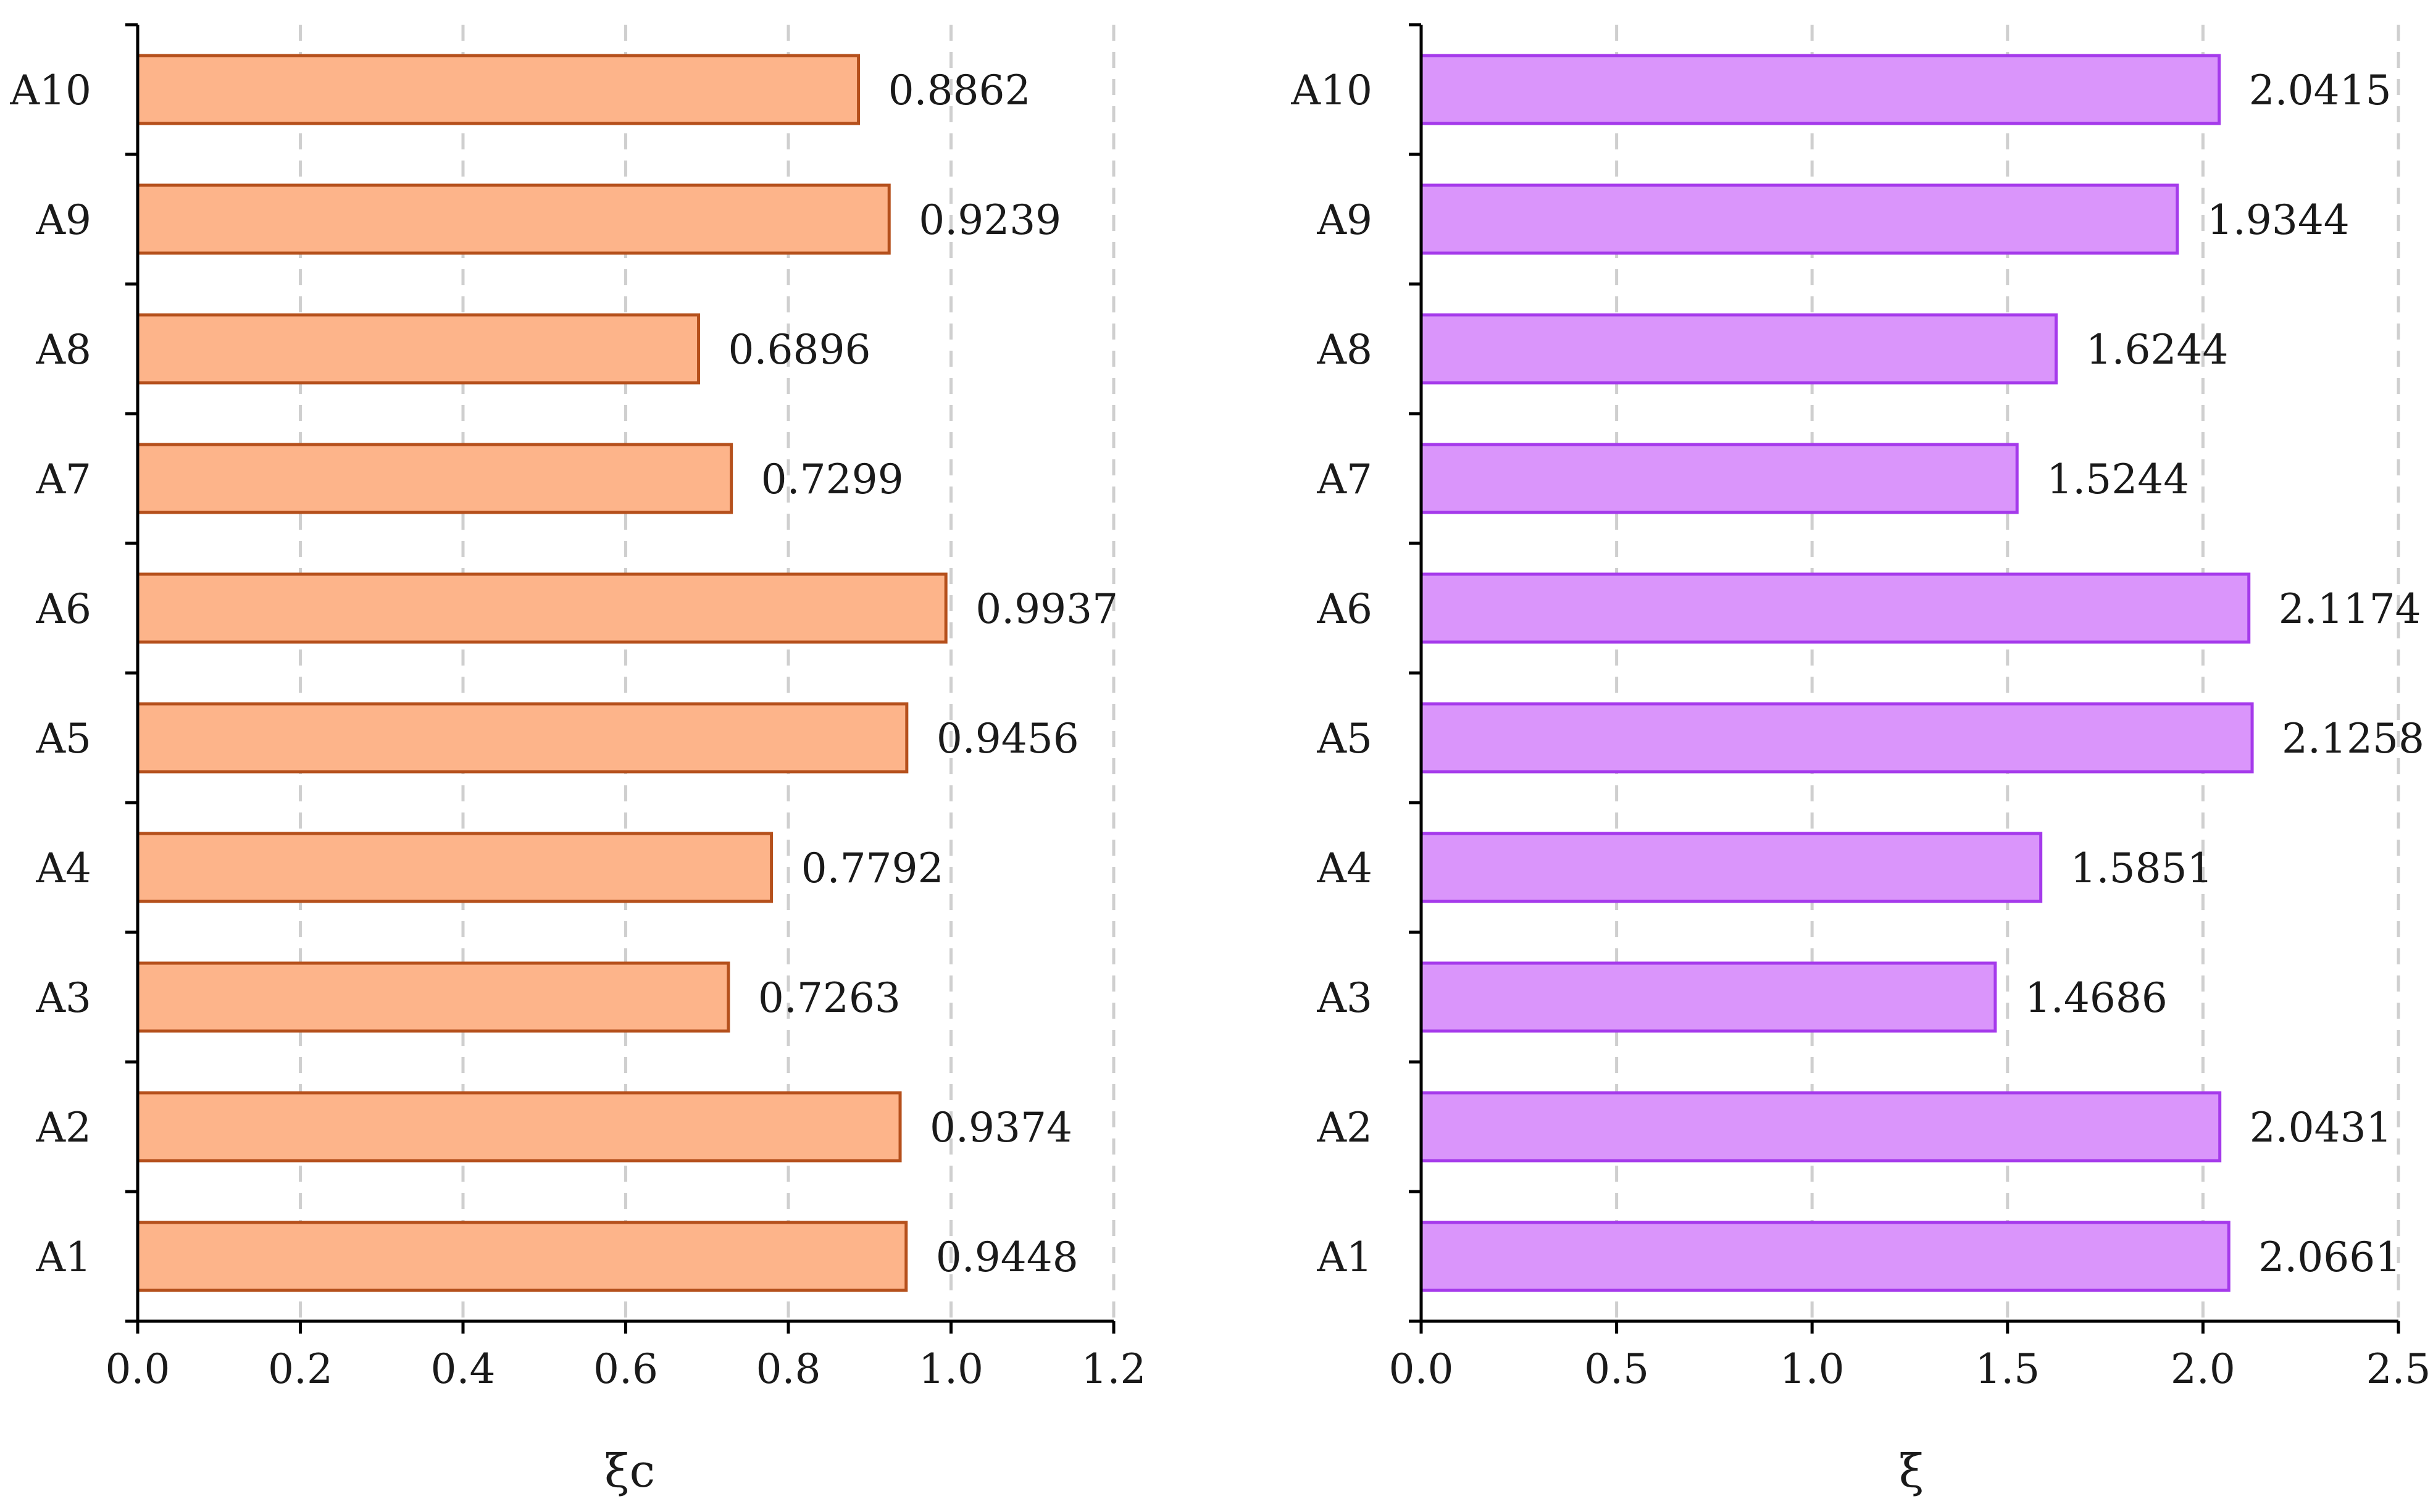 This screenshot has height=1512, width=2433. What do you see at coordinates (463, 1369) in the screenshot?
I see `x-tick-label: 0.4` at bounding box center [463, 1369].